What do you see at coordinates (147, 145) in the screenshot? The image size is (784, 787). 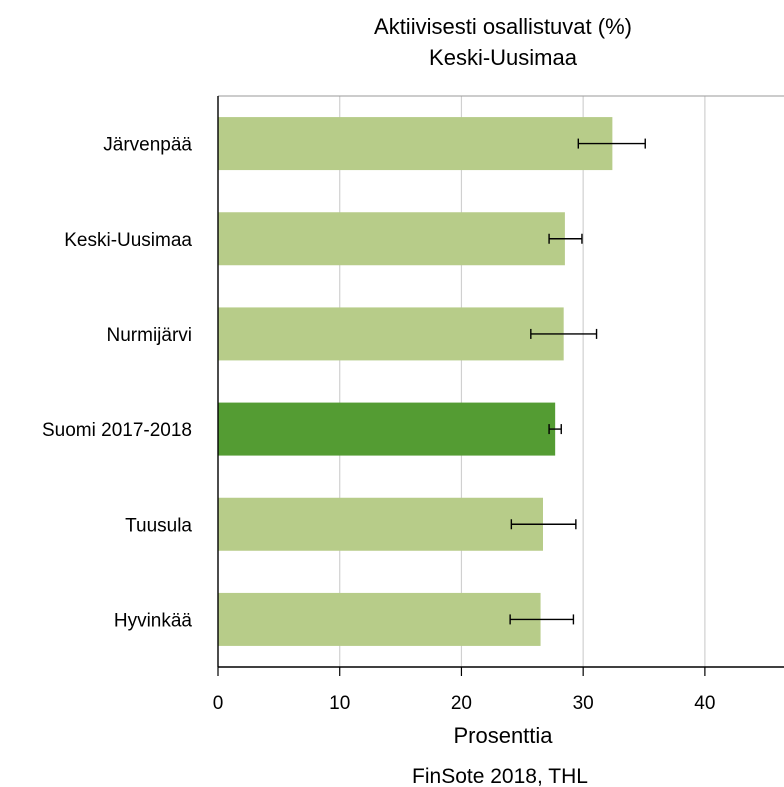 I see `category-label: Järvenpää` at bounding box center [147, 145].